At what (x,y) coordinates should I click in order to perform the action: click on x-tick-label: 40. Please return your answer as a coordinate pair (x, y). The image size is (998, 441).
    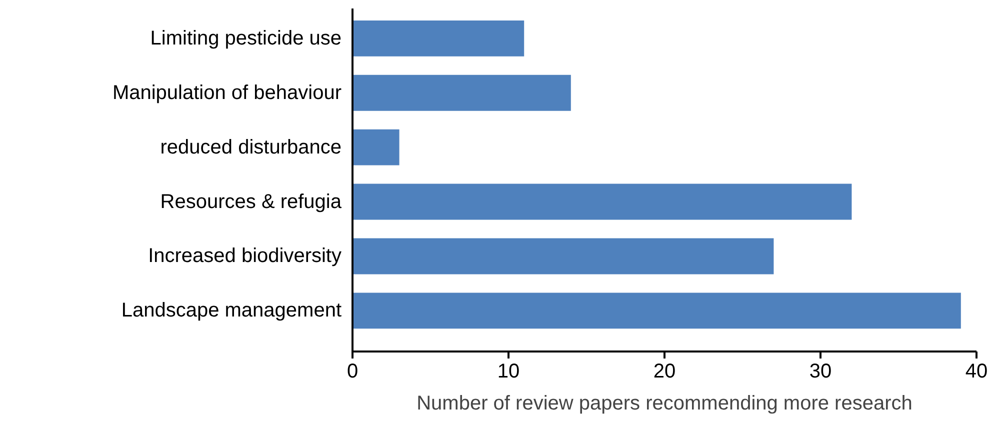
    Looking at the image, I should click on (976, 371).